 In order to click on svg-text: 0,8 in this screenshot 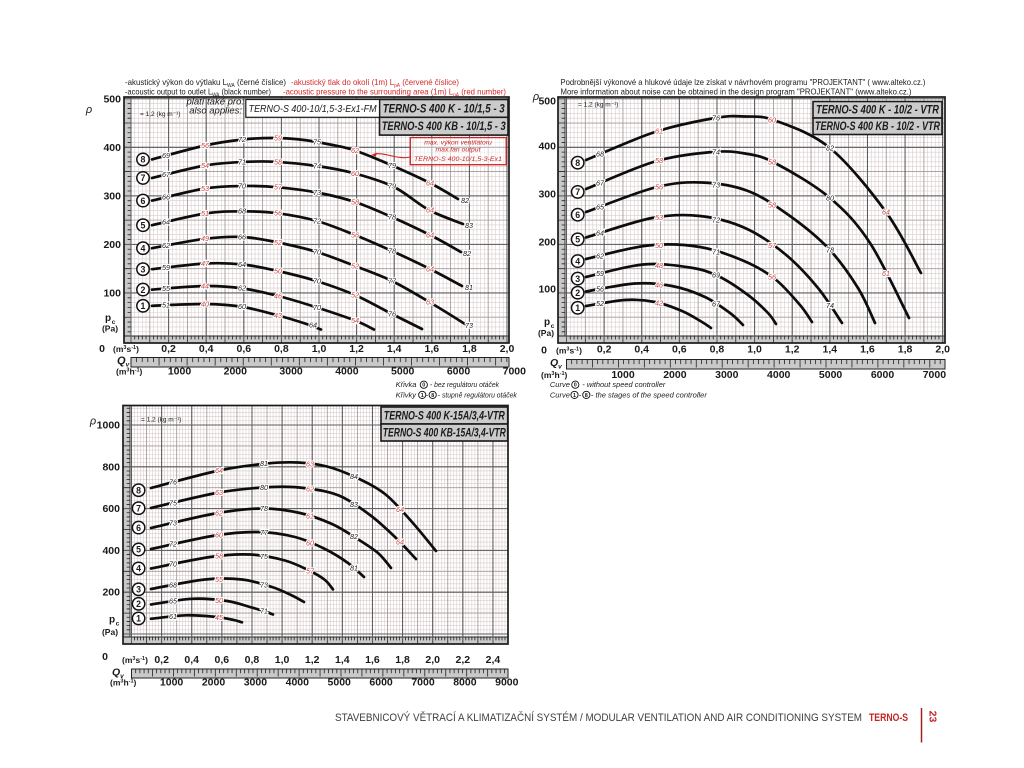, I will do `click(252, 660)`.